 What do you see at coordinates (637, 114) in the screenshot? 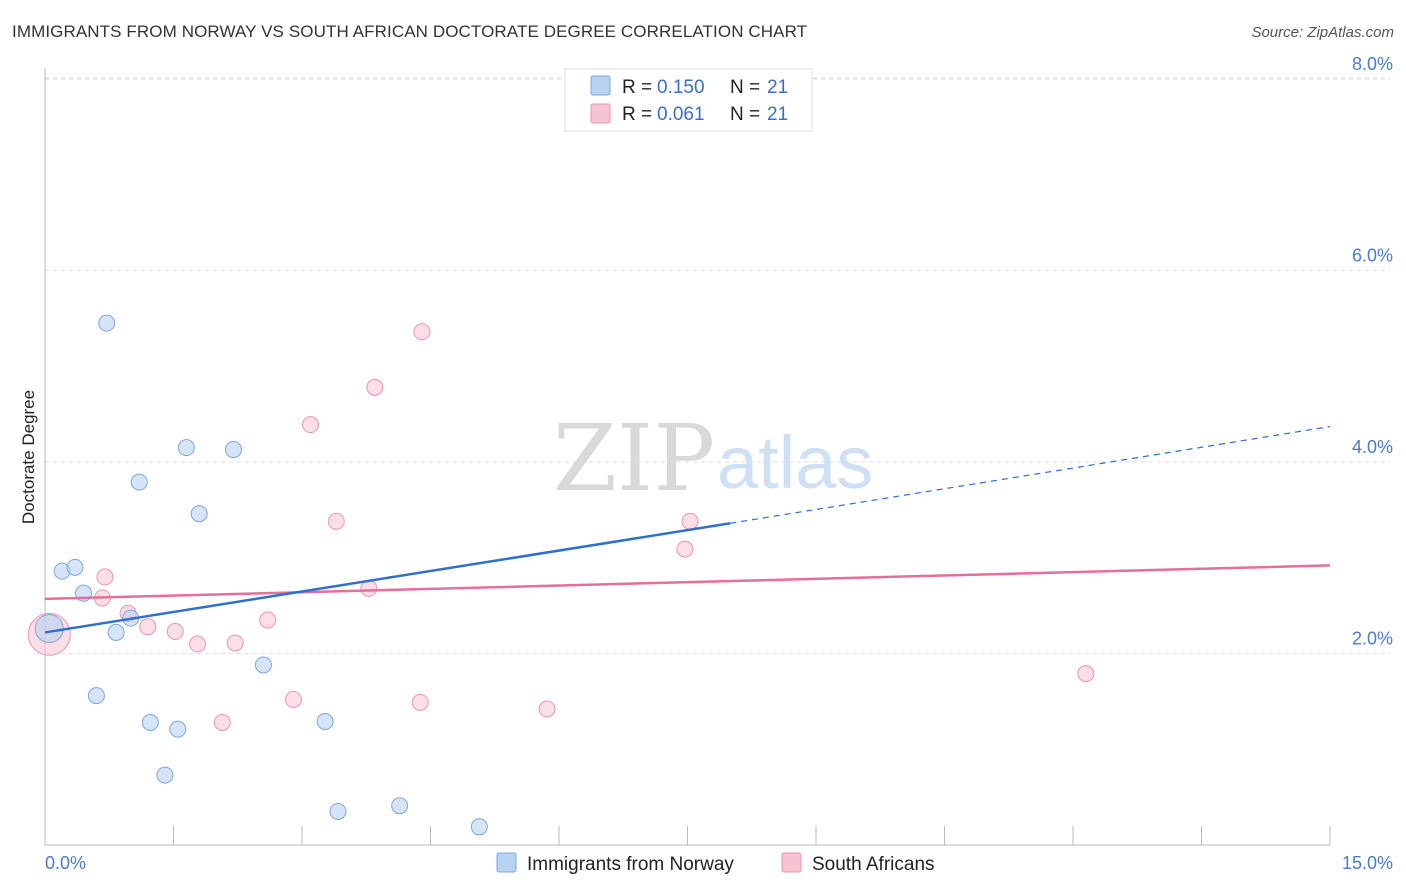
I see `legend-r-label-sa: R =` at bounding box center [637, 114].